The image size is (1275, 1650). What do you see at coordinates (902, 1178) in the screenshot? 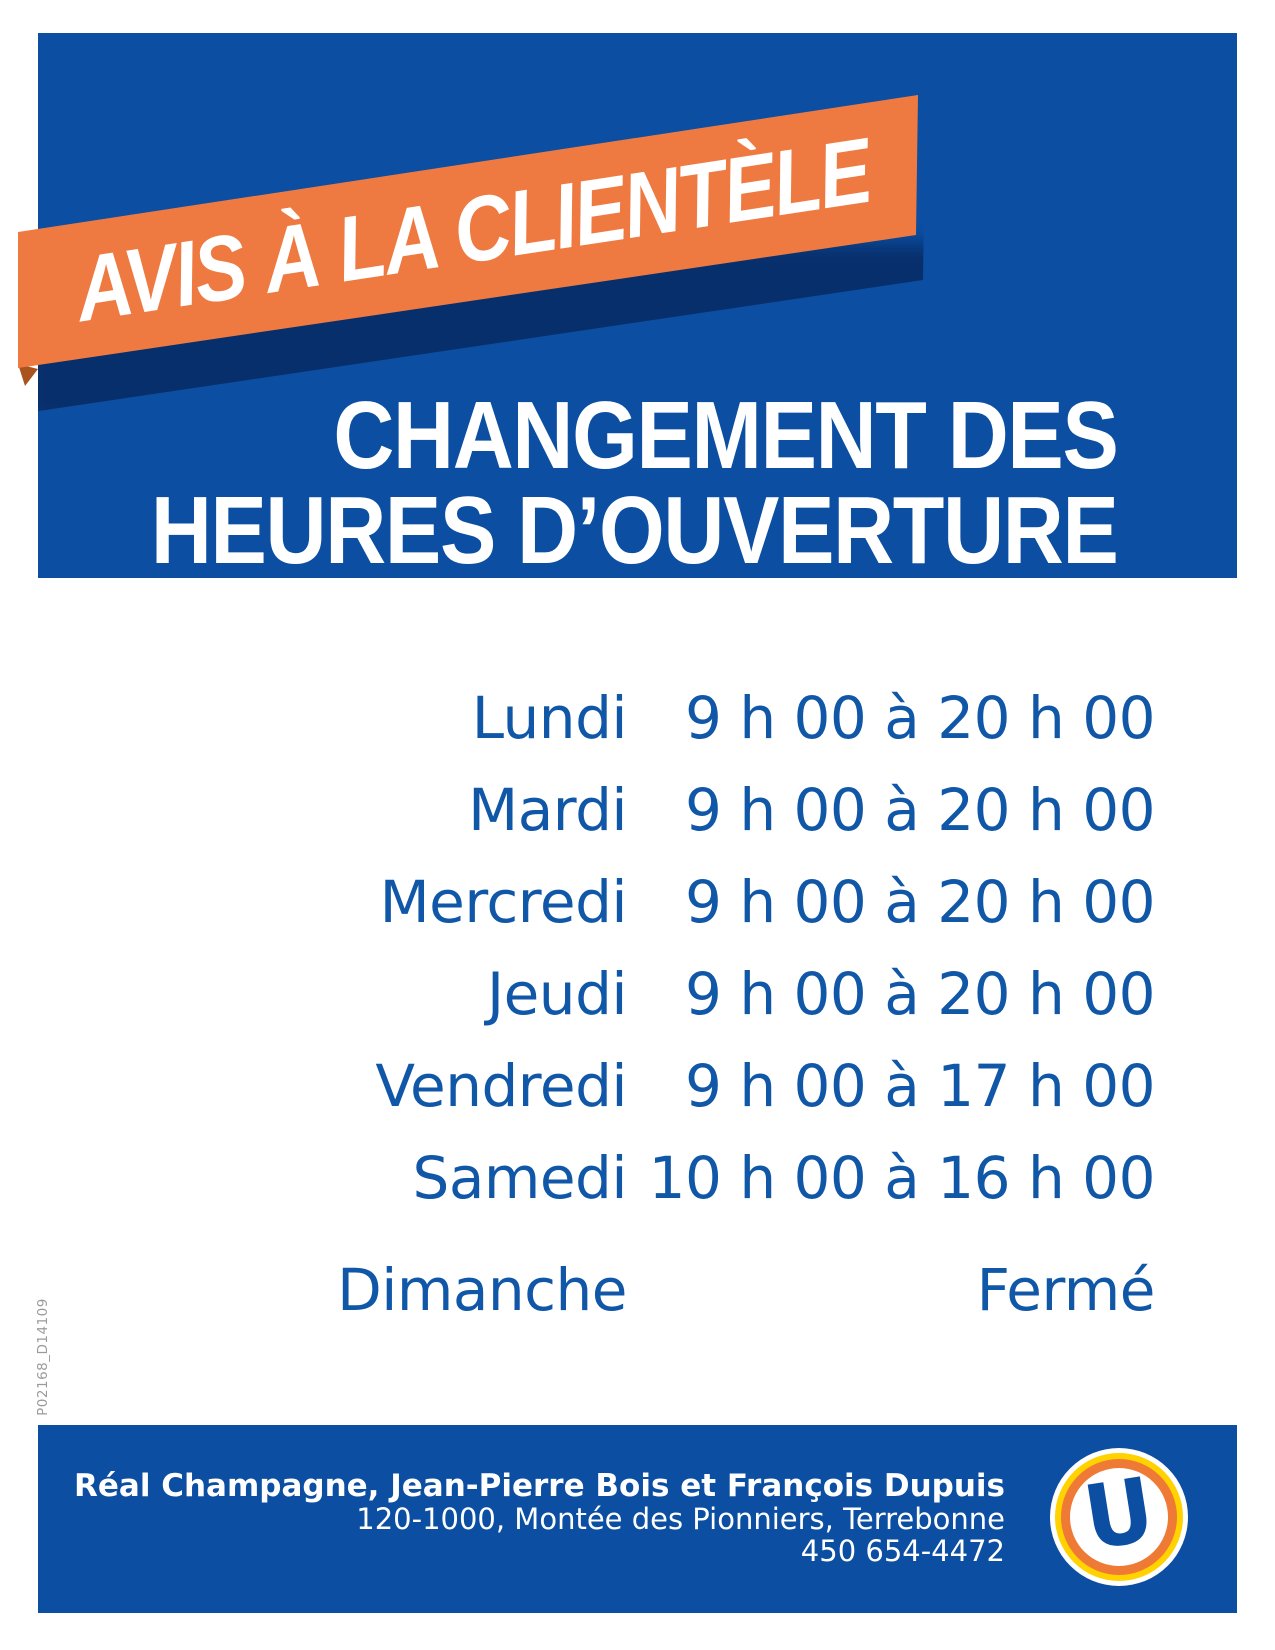
I see `hours-value: 10 h 00 à 16 h 00` at bounding box center [902, 1178].